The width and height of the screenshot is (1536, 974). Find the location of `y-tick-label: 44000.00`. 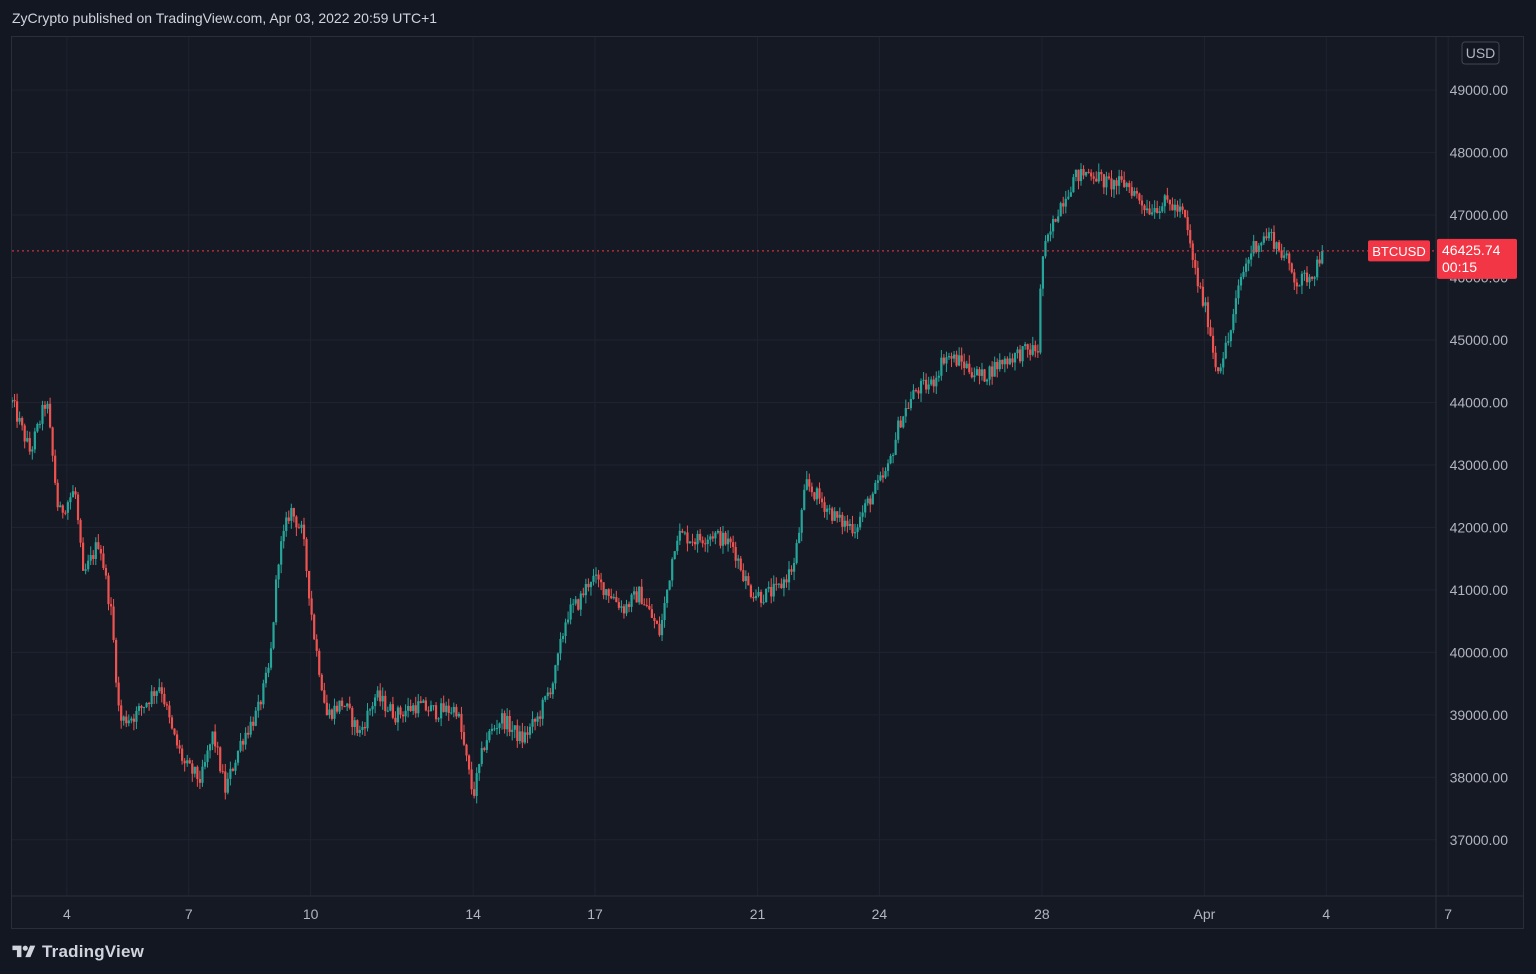

y-tick-label: 44000.00 is located at coordinates (1479, 402).